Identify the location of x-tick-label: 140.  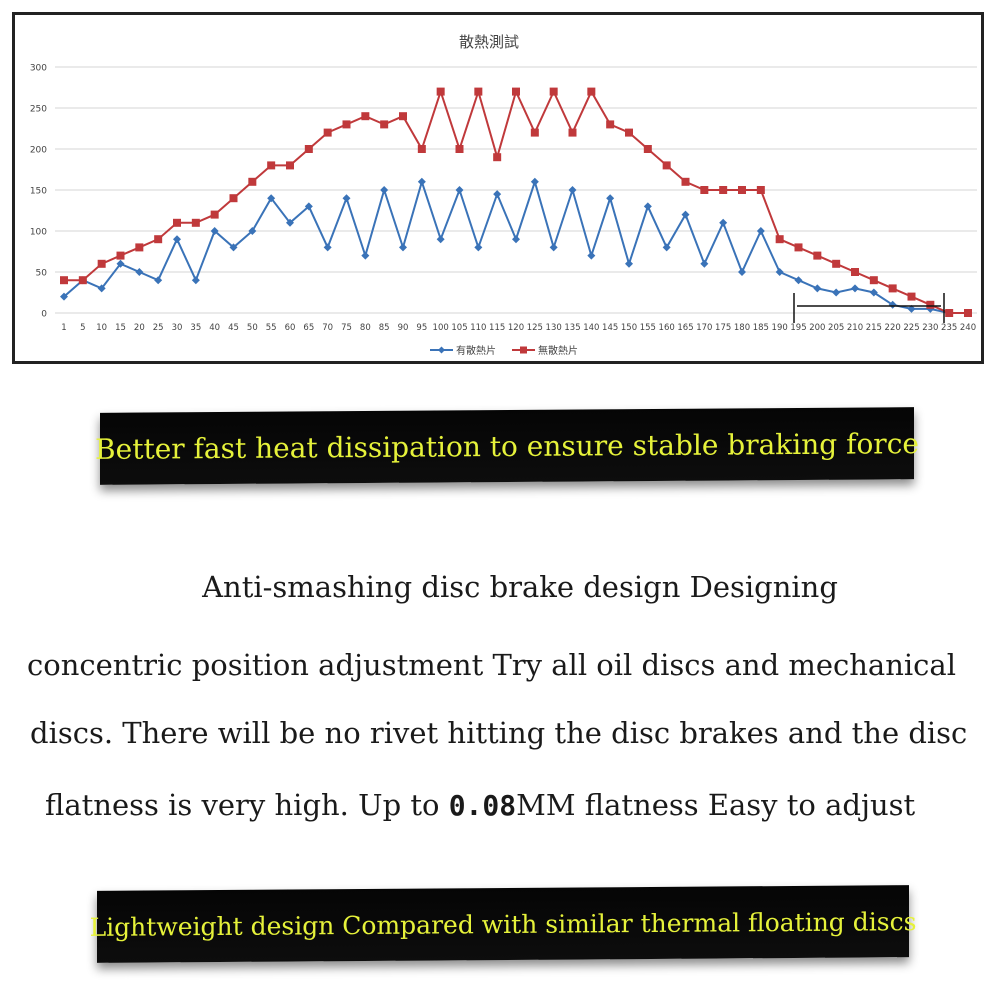
(591, 328).